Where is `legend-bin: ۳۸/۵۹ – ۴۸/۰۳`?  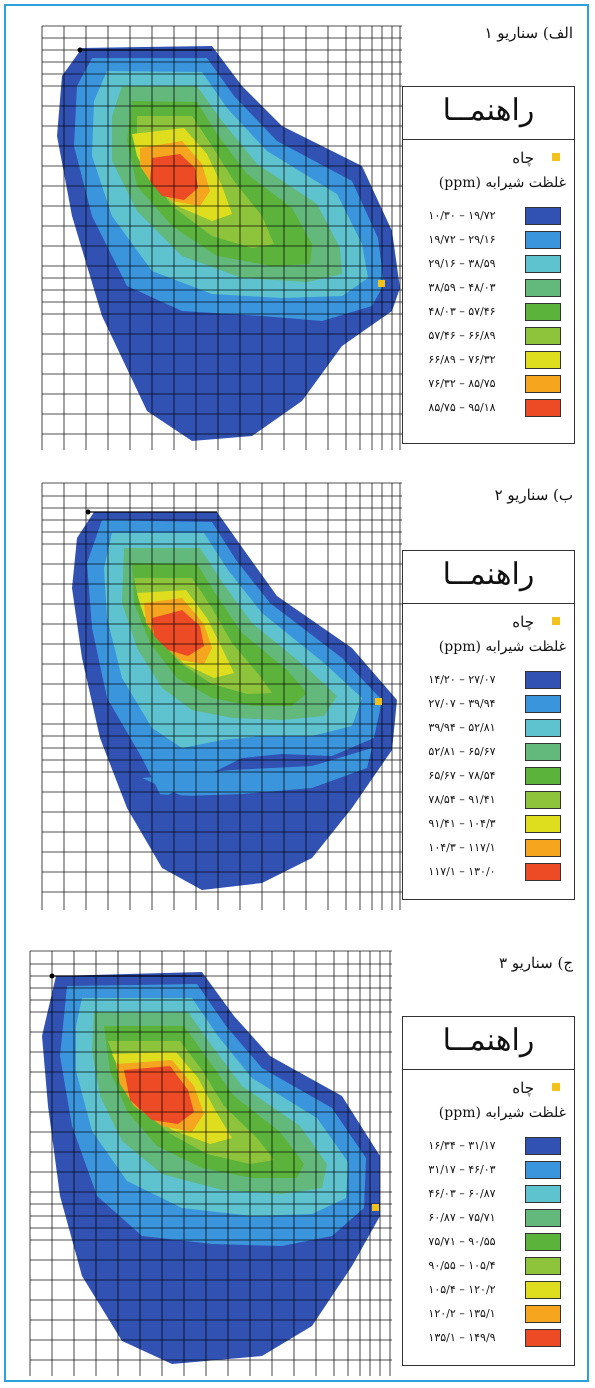
legend-bin: ۳۸/۵۹ – ۴۸/۰۳ is located at coordinates (494, 288).